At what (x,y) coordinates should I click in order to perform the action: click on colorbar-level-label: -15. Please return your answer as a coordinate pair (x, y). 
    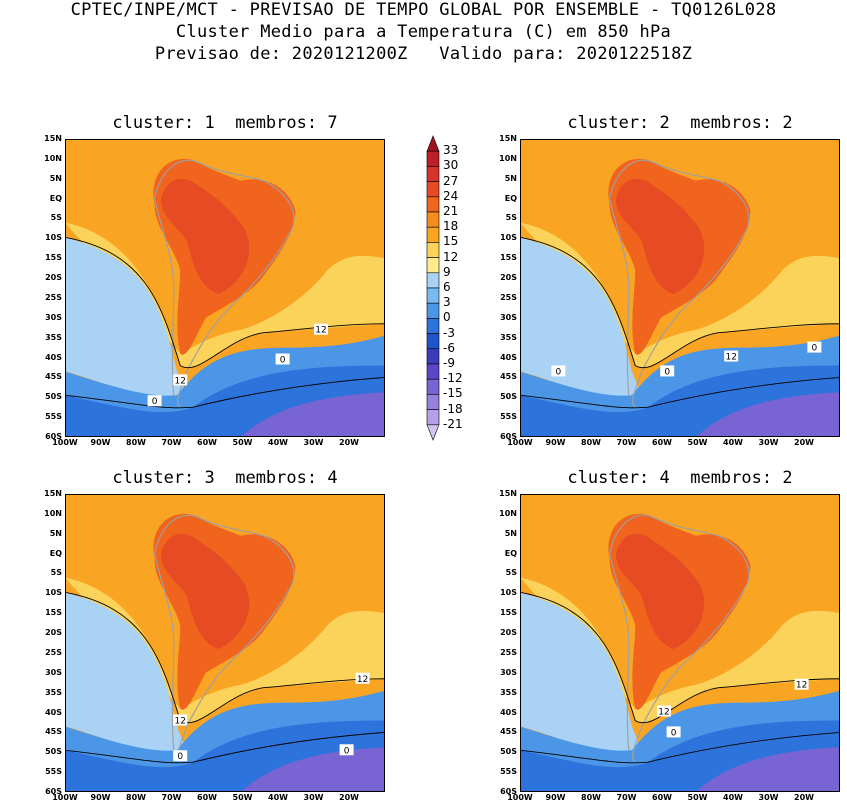
    Looking at the image, I should click on (453, 393).